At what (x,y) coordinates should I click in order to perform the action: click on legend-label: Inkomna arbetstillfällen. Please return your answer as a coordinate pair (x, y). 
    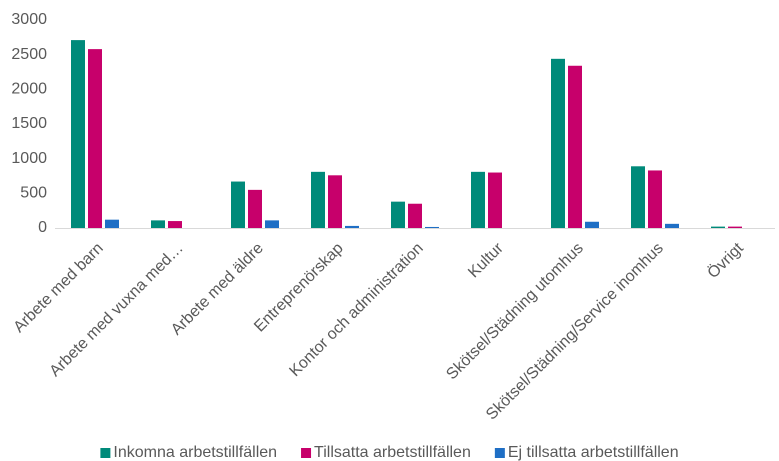
    Looking at the image, I should click on (195, 452).